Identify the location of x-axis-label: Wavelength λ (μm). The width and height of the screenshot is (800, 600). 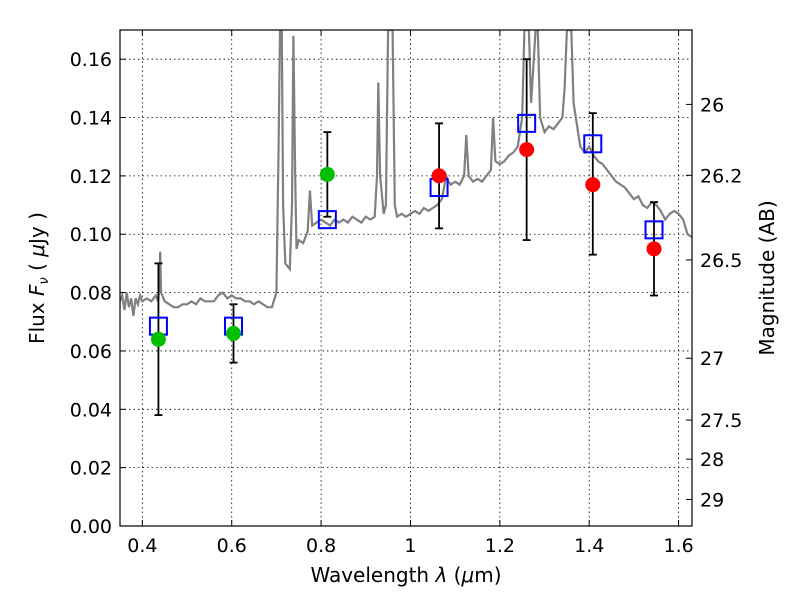
(405, 575).